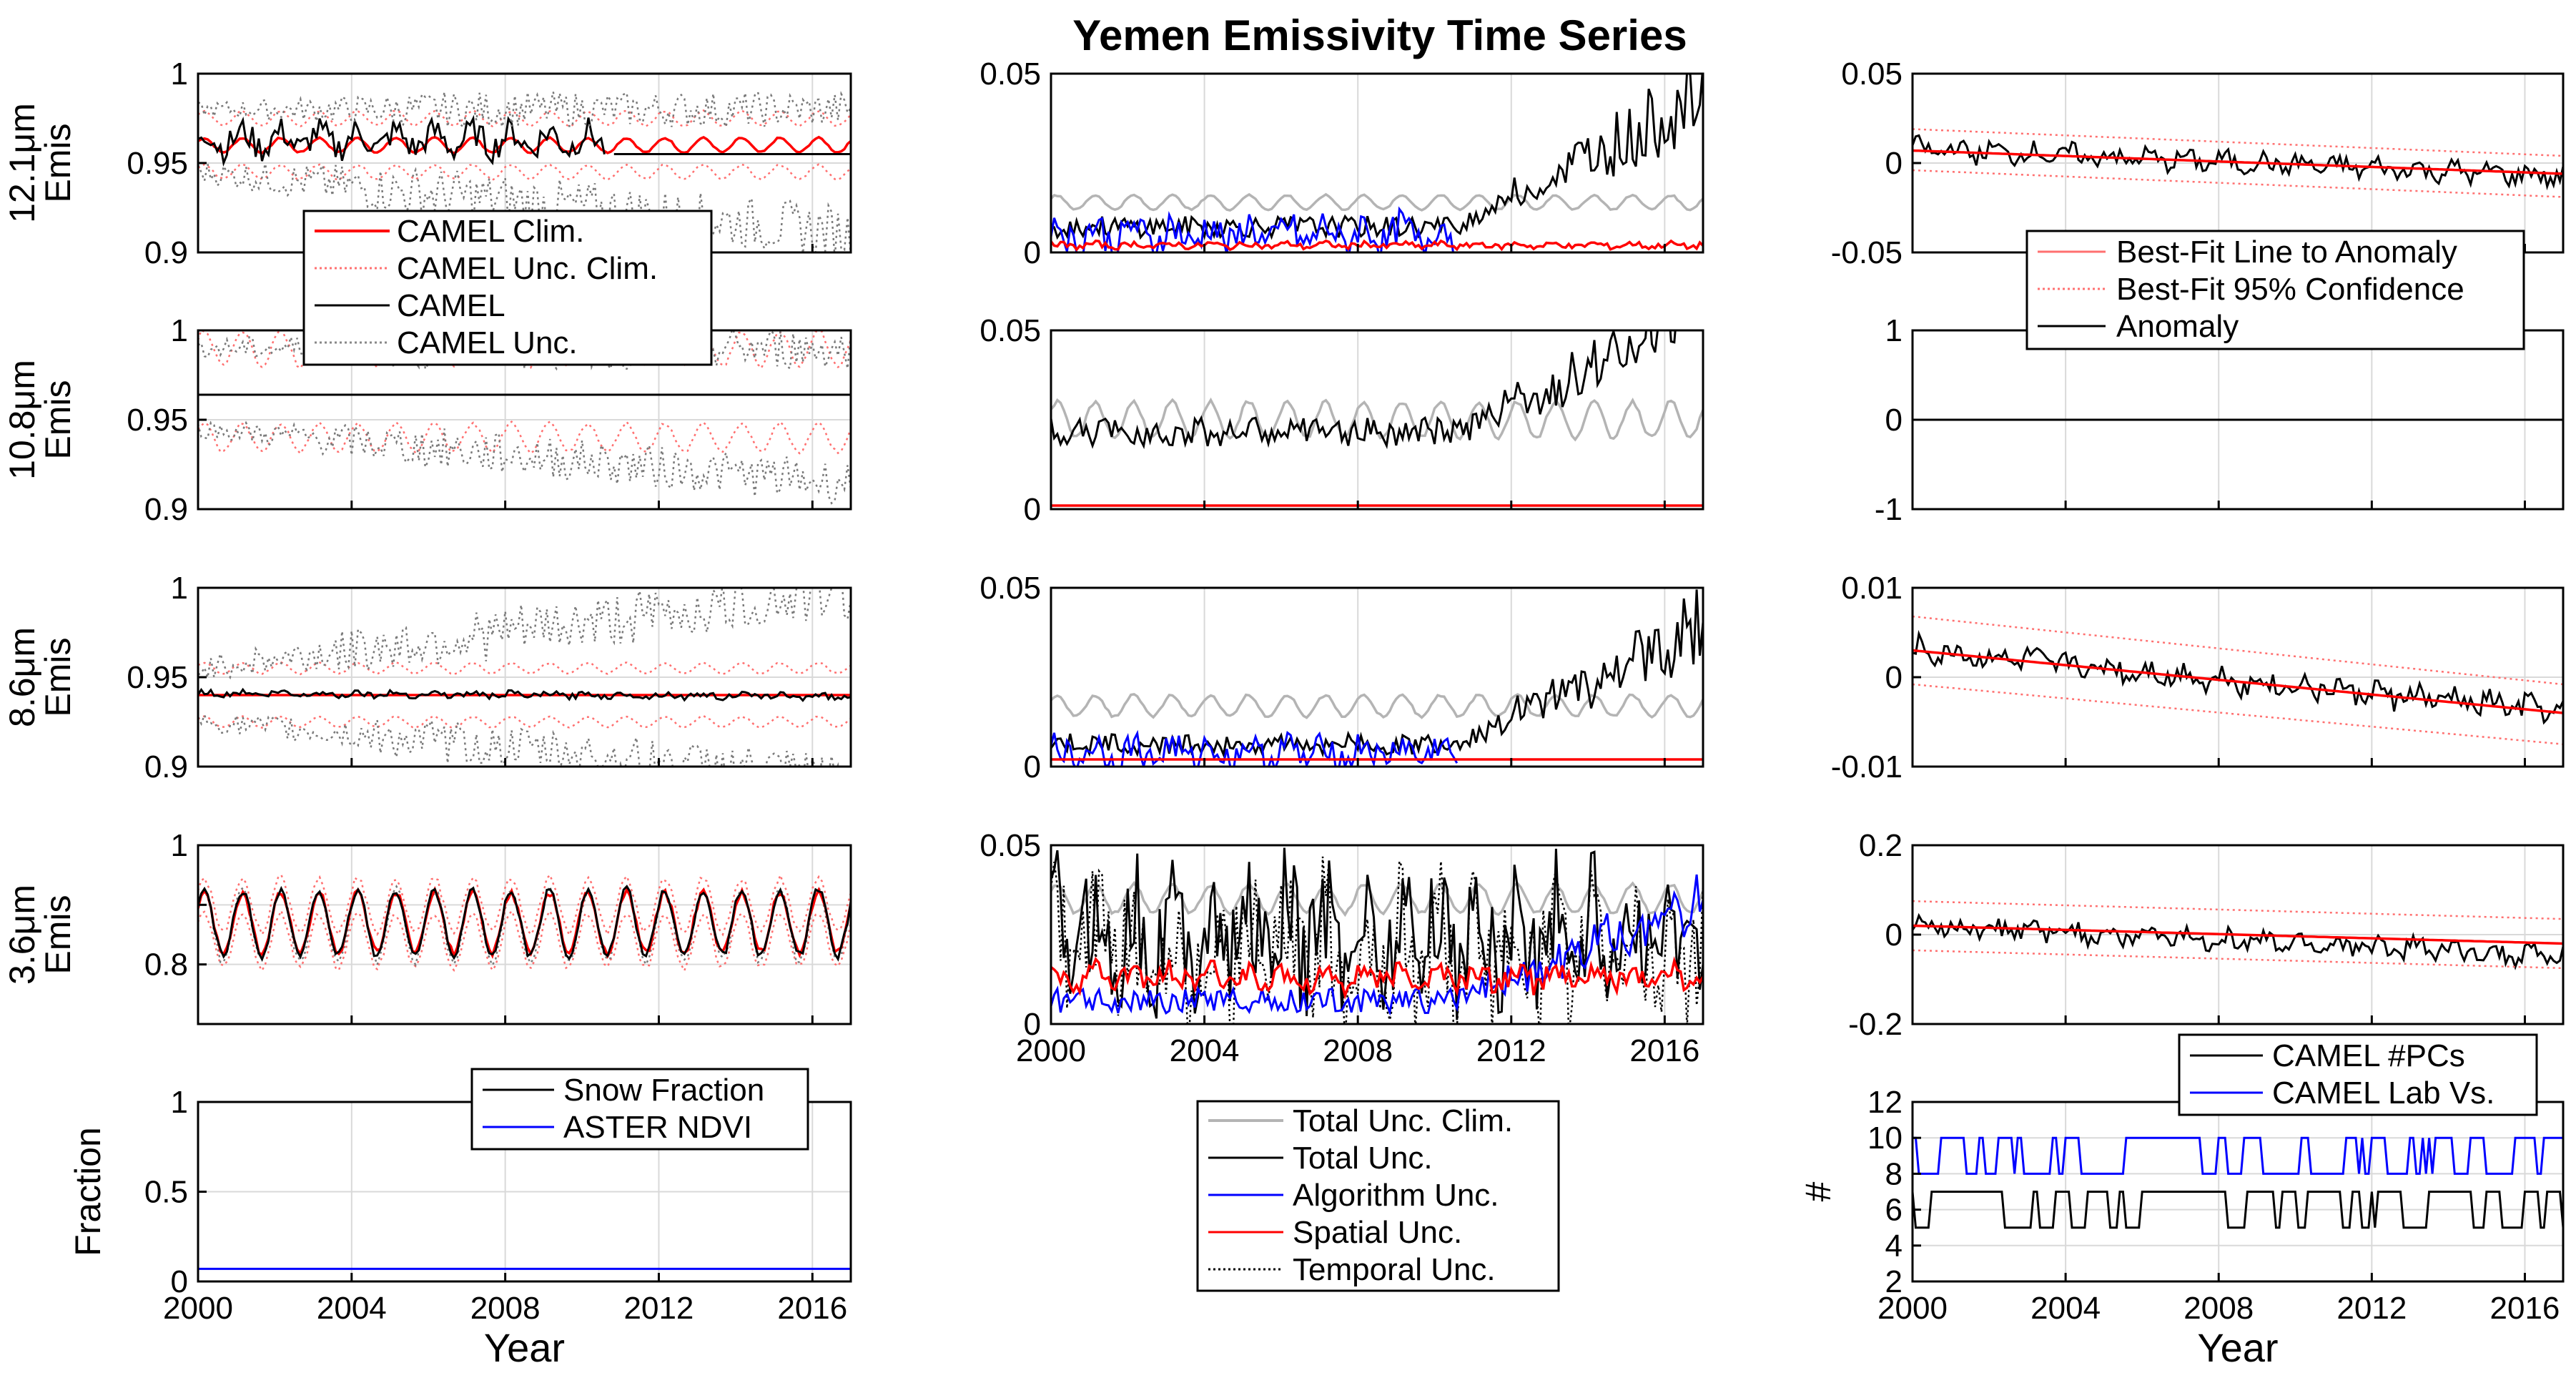  What do you see at coordinates (1872, 588) in the screenshot?
I see `ytick-label: 0.01` at bounding box center [1872, 588].